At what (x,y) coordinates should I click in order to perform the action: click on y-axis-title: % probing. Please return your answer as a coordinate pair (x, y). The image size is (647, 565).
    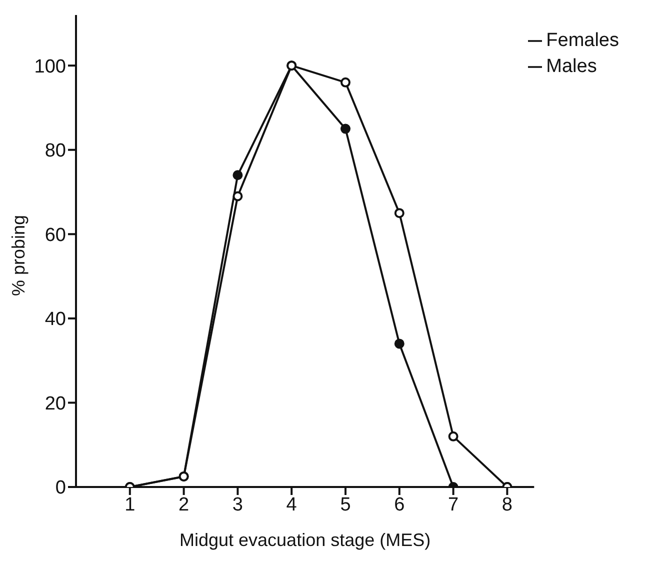
    Looking at the image, I should click on (18, 255).